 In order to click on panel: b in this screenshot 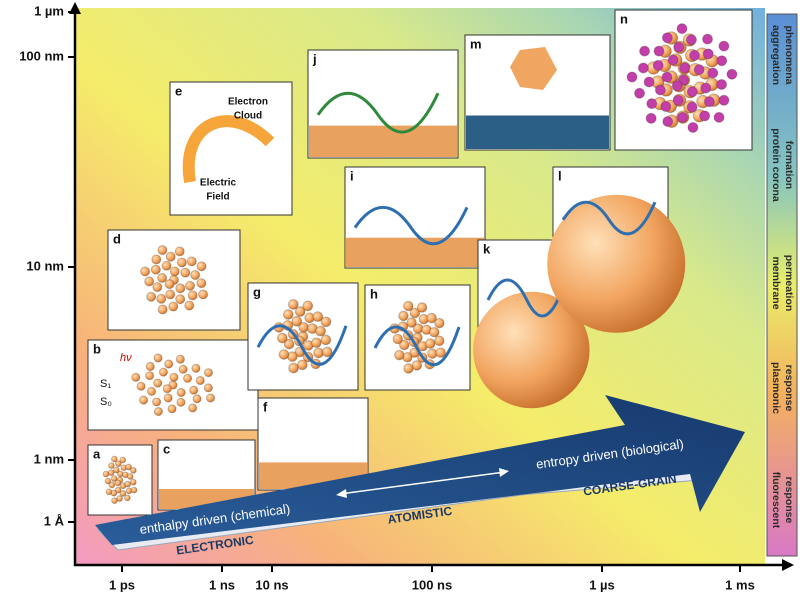, I will do `click(173, 385)`.